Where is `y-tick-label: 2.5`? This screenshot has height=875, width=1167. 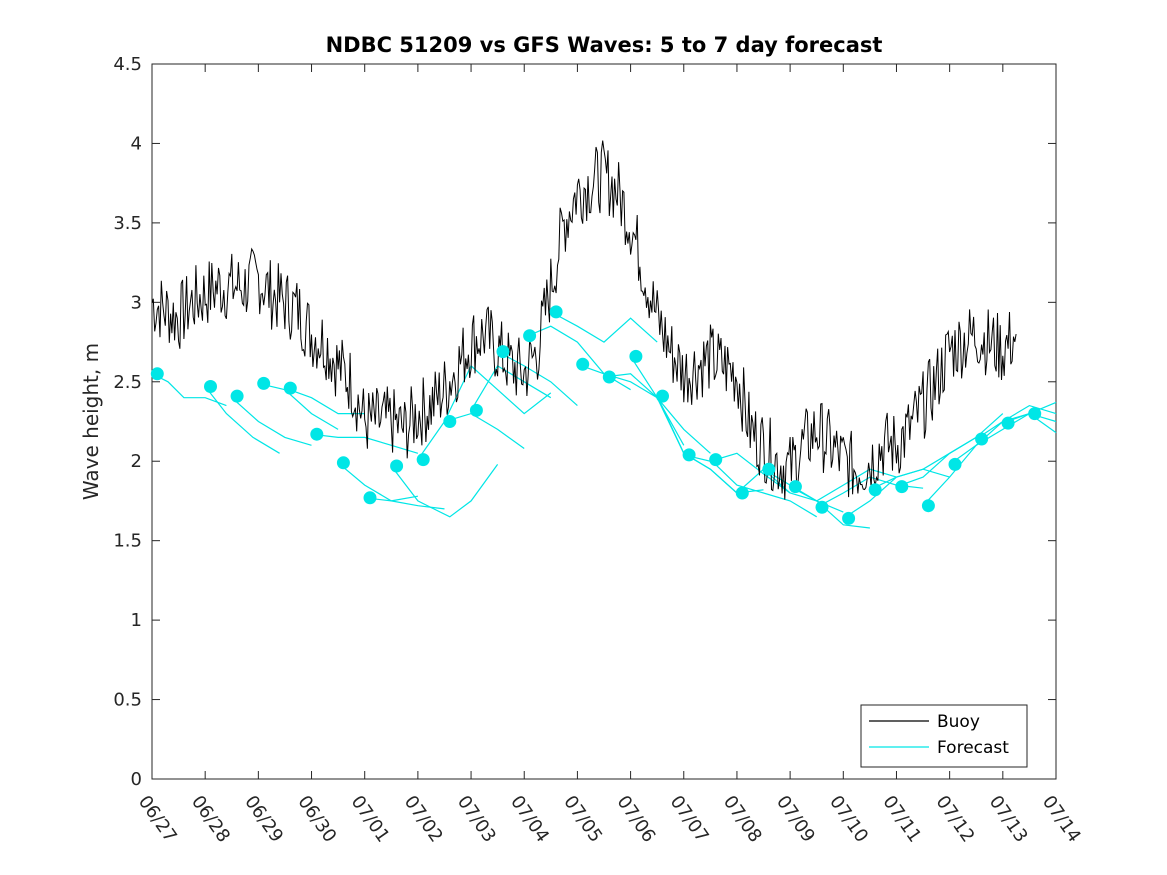 y-tick-label: 2.5 is located at coordinates (127, 382).